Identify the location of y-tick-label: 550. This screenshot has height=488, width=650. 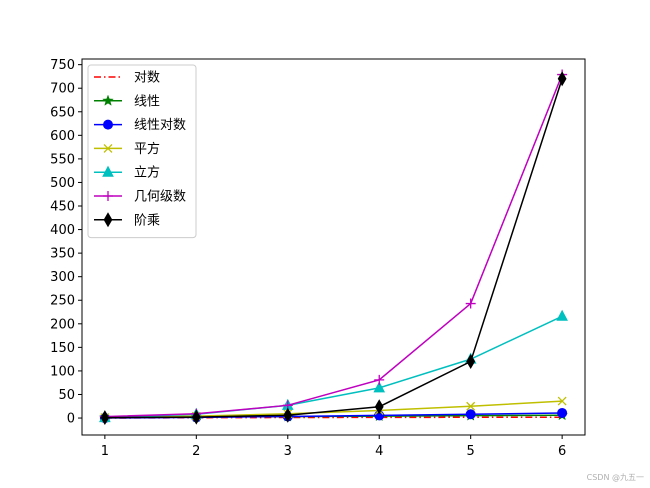
(62, 159).